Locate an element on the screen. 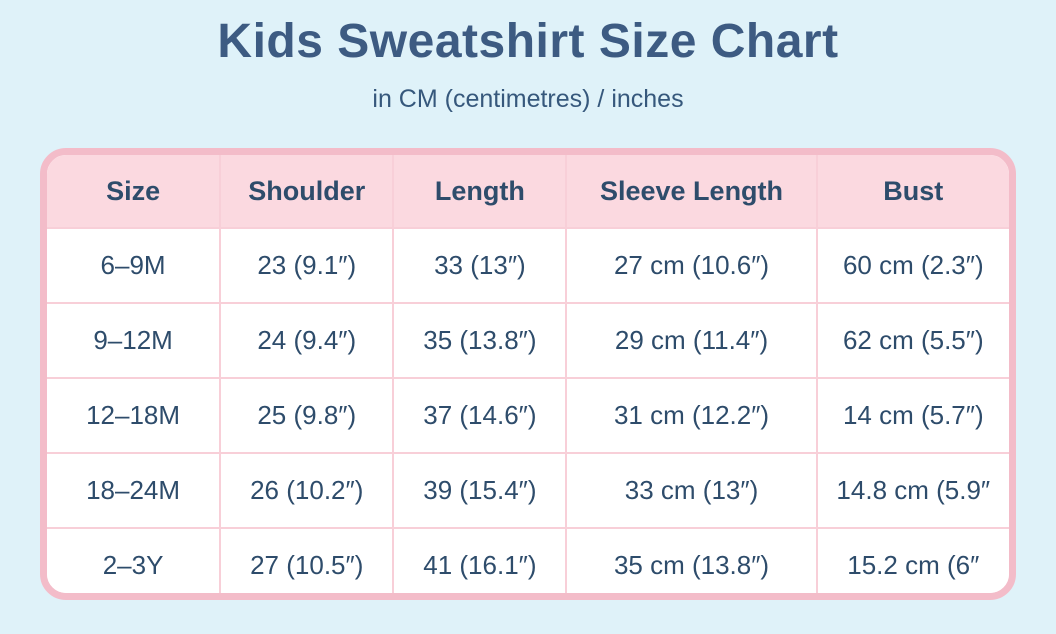 This screenshot has width=1056, height=634. table-cell: 41 (16.1″) is located at coordinates (480, 560).